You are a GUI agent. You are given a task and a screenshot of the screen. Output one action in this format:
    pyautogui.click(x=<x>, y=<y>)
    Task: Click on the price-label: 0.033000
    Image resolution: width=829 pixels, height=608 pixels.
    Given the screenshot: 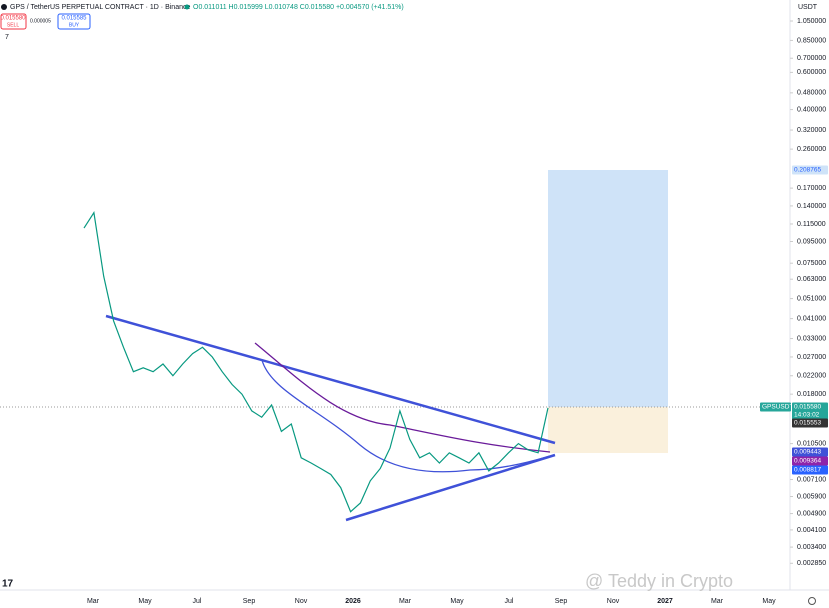 What is the action you would take?
    pyautogui.click(x=811, y=338)
    